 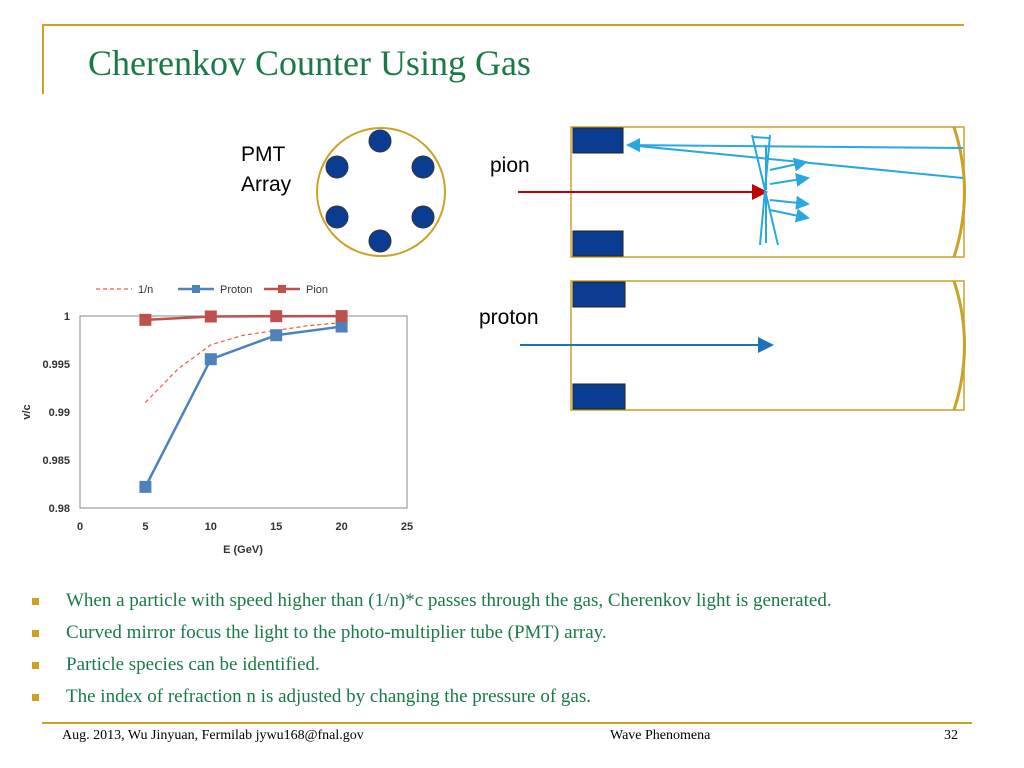 I want to click on chart-x-tick-label: 25, so click(x=407, y=527).